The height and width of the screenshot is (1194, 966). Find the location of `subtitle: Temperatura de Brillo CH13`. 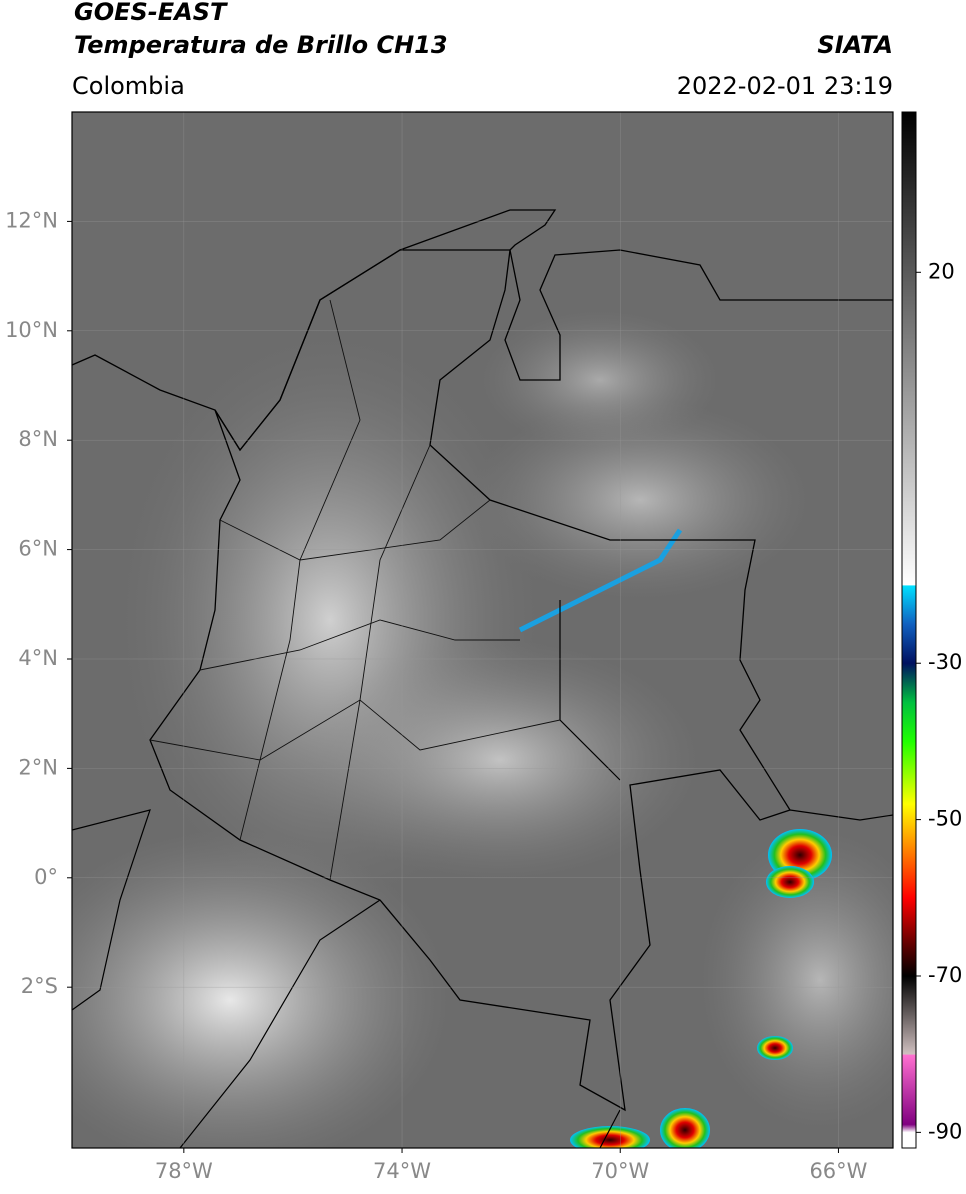

subtitle: Temperatura de Brillo CH13 is located at coordinates (261, 45).